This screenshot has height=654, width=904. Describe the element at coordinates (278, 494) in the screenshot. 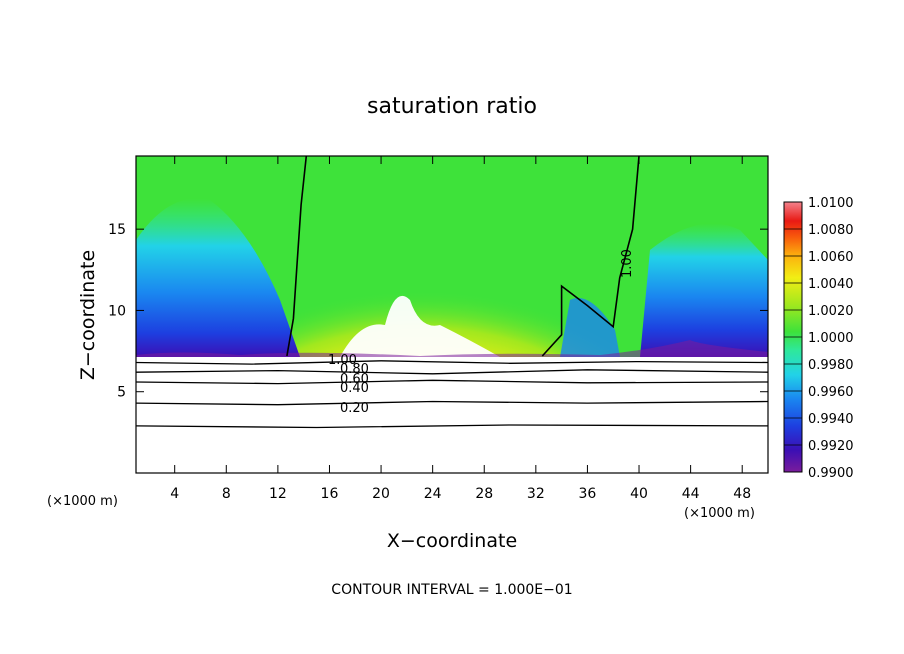

I see `x-tick-label: 12` at that location.